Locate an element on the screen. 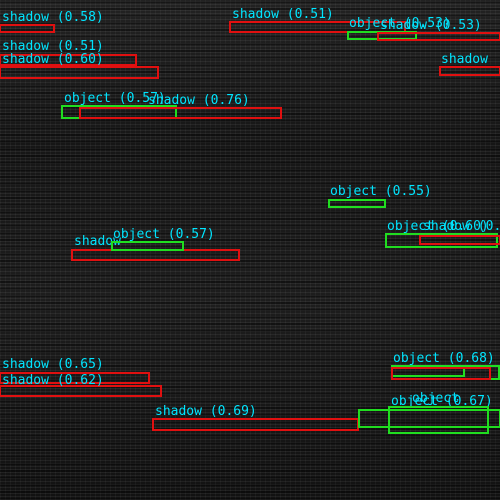 The width and height of the screenshot is (500, 500). detection-label: object (0.55) is located at coordinates (381, 191).